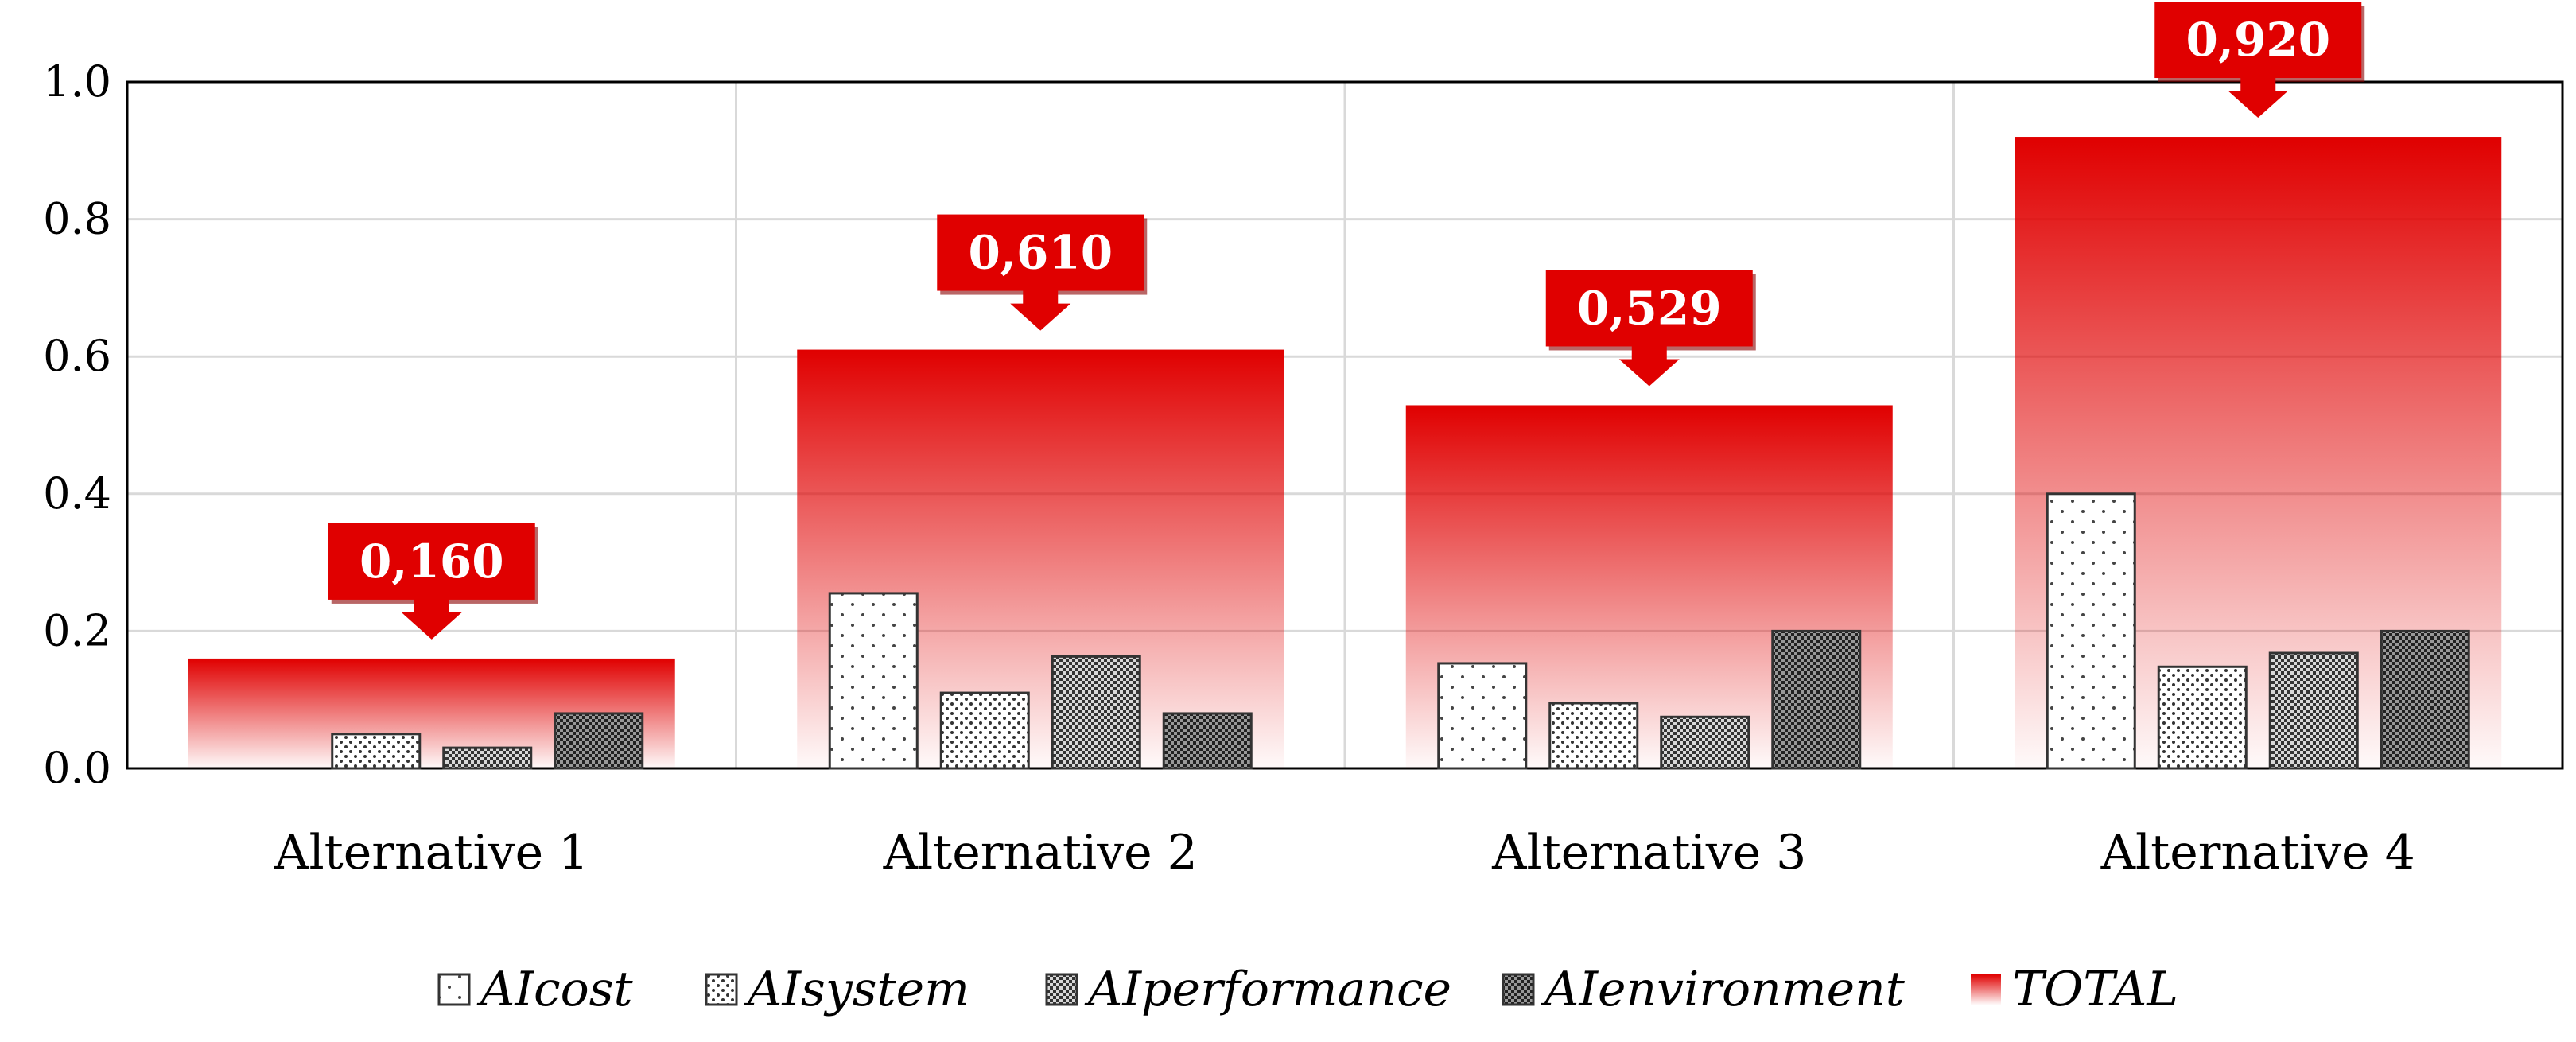  Describe the element at coordinates (1267, 989) in the screenshot. I see `legend-label: AIperformance` at that location.